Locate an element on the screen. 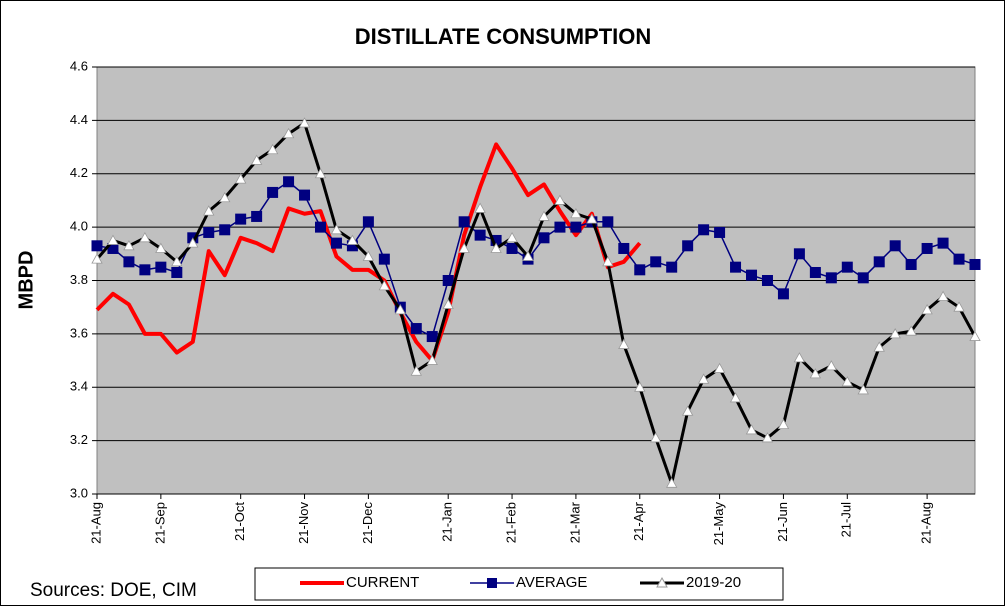 The height and width of the screenshot is (606, 1005). y-tick-label: 4.2 is located at coordinates (79, 172).